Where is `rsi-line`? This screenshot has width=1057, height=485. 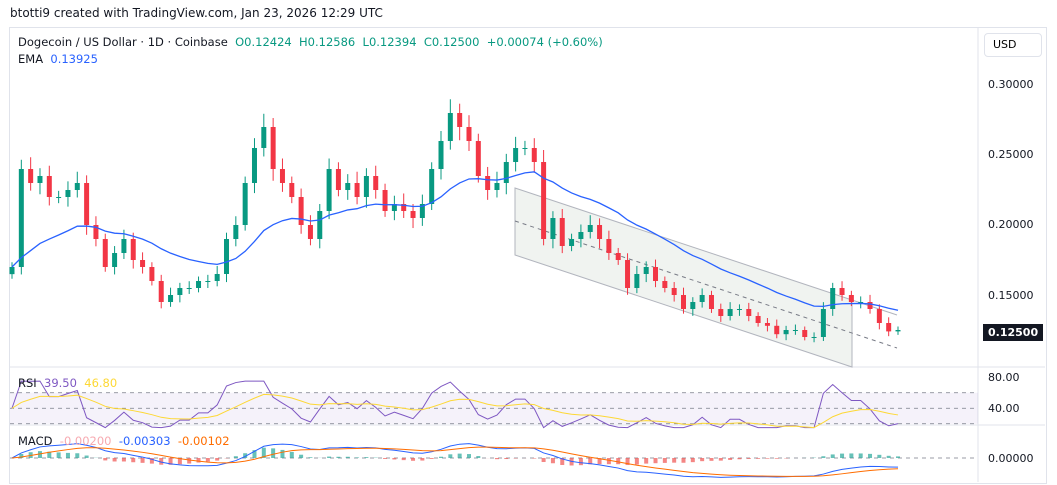
rsi-line is located at coordinates (455, 404).